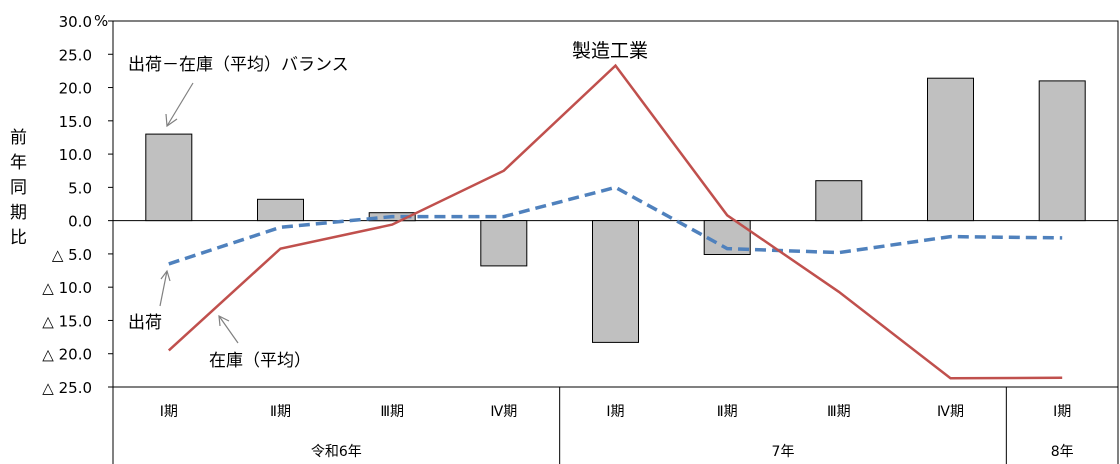 The height and width of the screenshot is (464, 1120). What do you see at coordinates (179, 105) in the screenshot?
I see `balance-arrow` at bounding box center [179, 105].